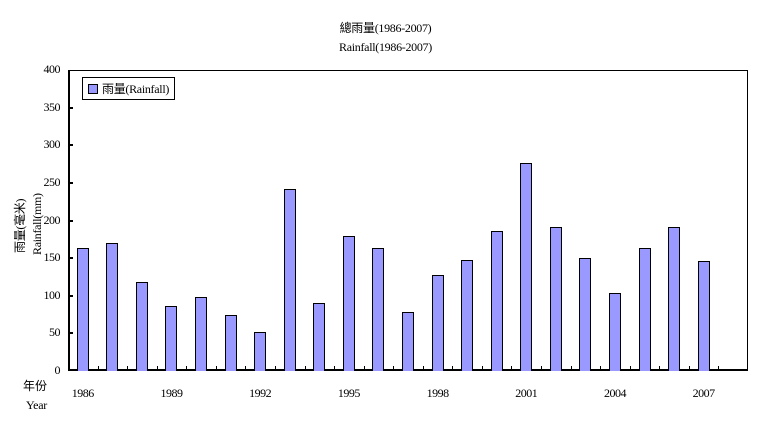 This screenshot has height=443, width=771. Describe the element at coordinates (555, 299) in the screenshot. I see `bar-2002` at that location.